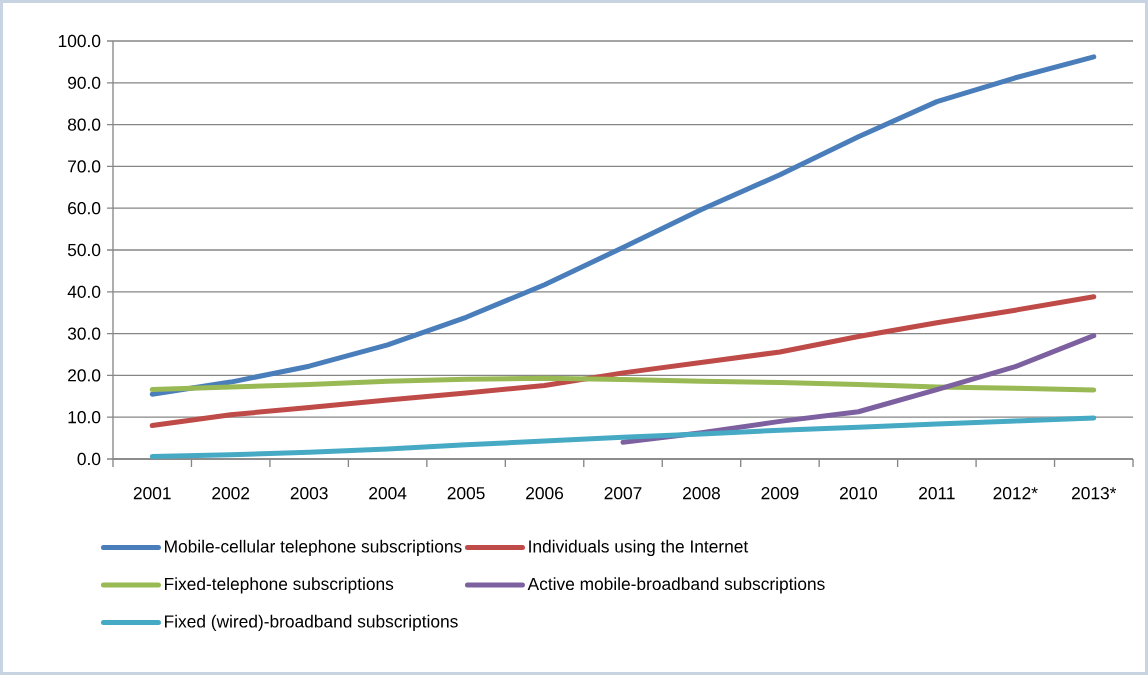 The width and height of the screenshot is (1148, 675). Describe the element at coordinates (84, 375) in the screenshot. I see `y-tick-label: 20.0` at that location.